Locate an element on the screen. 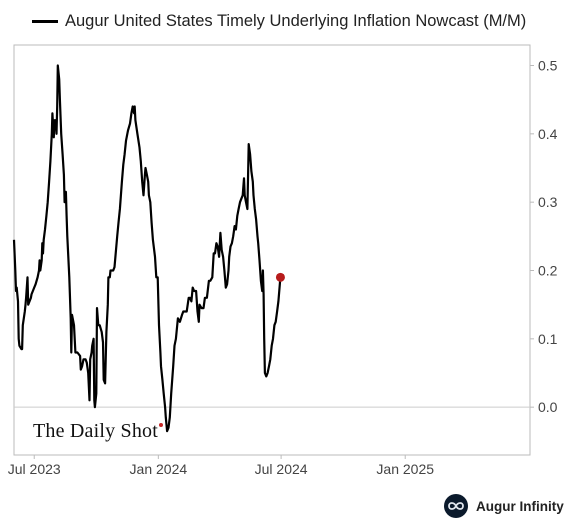  y-axis-ticks: 0.0 0.1 0.2 0.3 0.4 0.5 is located at coordinates (544, 236).